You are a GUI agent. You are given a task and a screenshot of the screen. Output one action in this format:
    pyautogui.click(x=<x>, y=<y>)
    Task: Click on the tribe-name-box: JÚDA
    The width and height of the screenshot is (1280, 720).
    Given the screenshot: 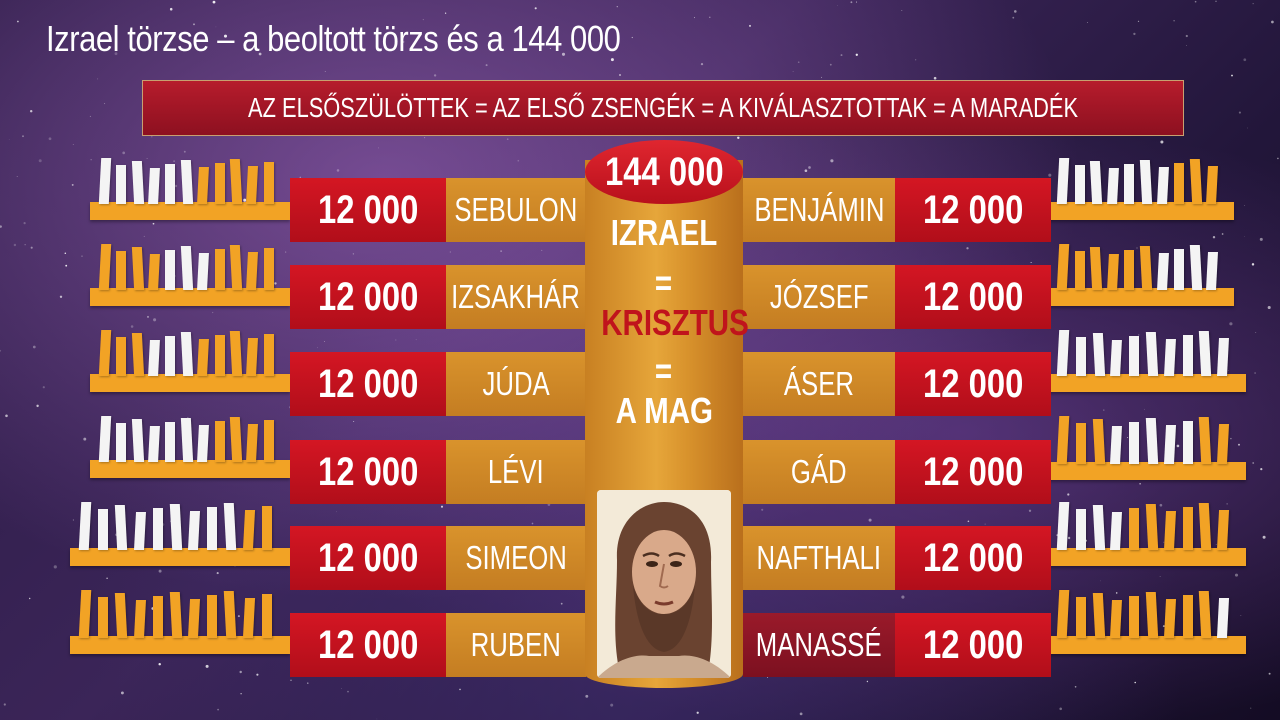 What is the action you would take?
    pyautogui.click(x=516, y=384)
    